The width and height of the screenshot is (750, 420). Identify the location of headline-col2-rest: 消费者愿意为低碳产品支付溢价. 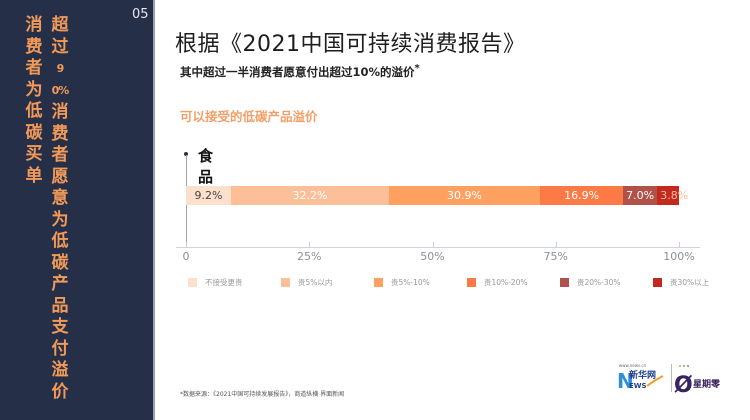
(60, 252).